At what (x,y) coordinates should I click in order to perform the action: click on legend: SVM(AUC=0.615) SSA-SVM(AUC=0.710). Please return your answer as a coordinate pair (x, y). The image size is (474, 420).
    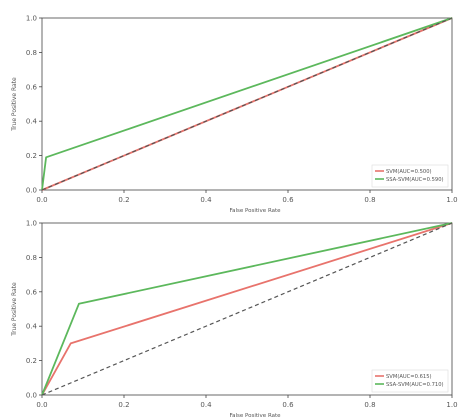
    Looking at the image, I should click on (410, 381).